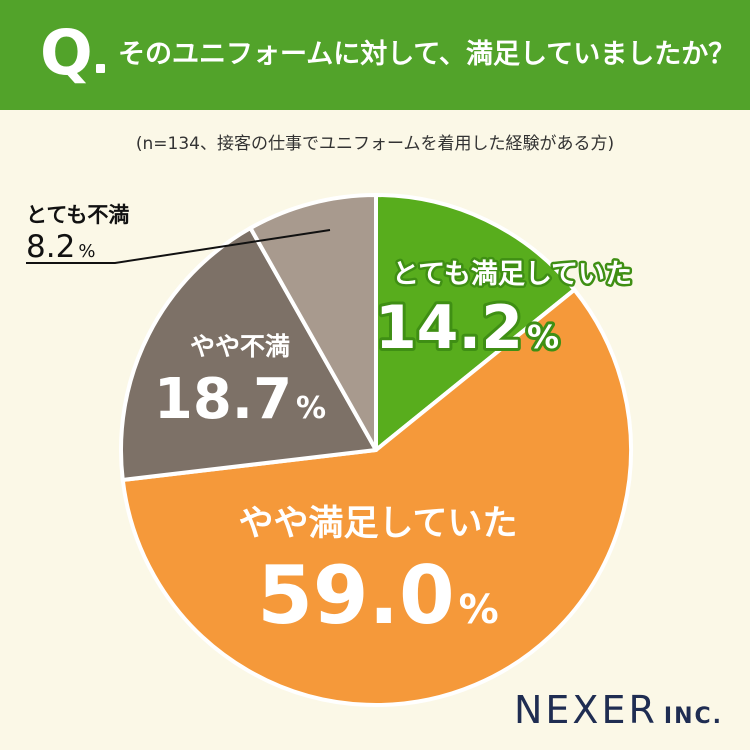 This screenshot has width=750, height=750. Describe the element at coordinates (375, 144) in the screenshot. I see `survey-note: (n=134、接客の仕事でユニフォームを着用した経験がある方)` at that location.